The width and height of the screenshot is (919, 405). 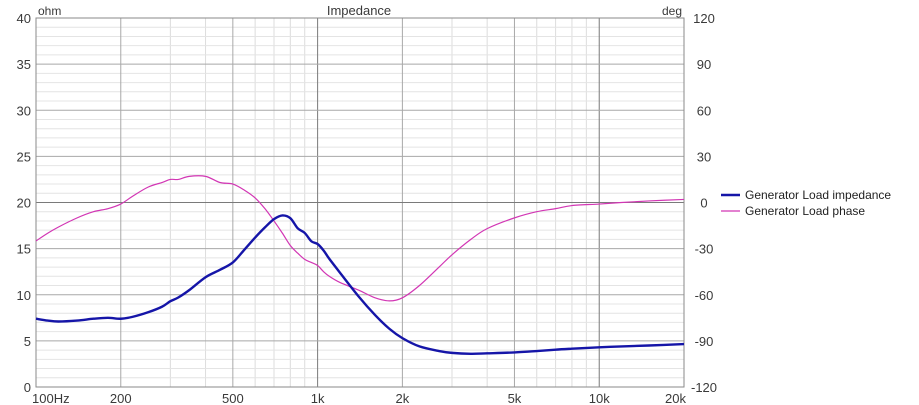 I want to click on x-axis-tick-label: 500, so click(x=233, y=398).